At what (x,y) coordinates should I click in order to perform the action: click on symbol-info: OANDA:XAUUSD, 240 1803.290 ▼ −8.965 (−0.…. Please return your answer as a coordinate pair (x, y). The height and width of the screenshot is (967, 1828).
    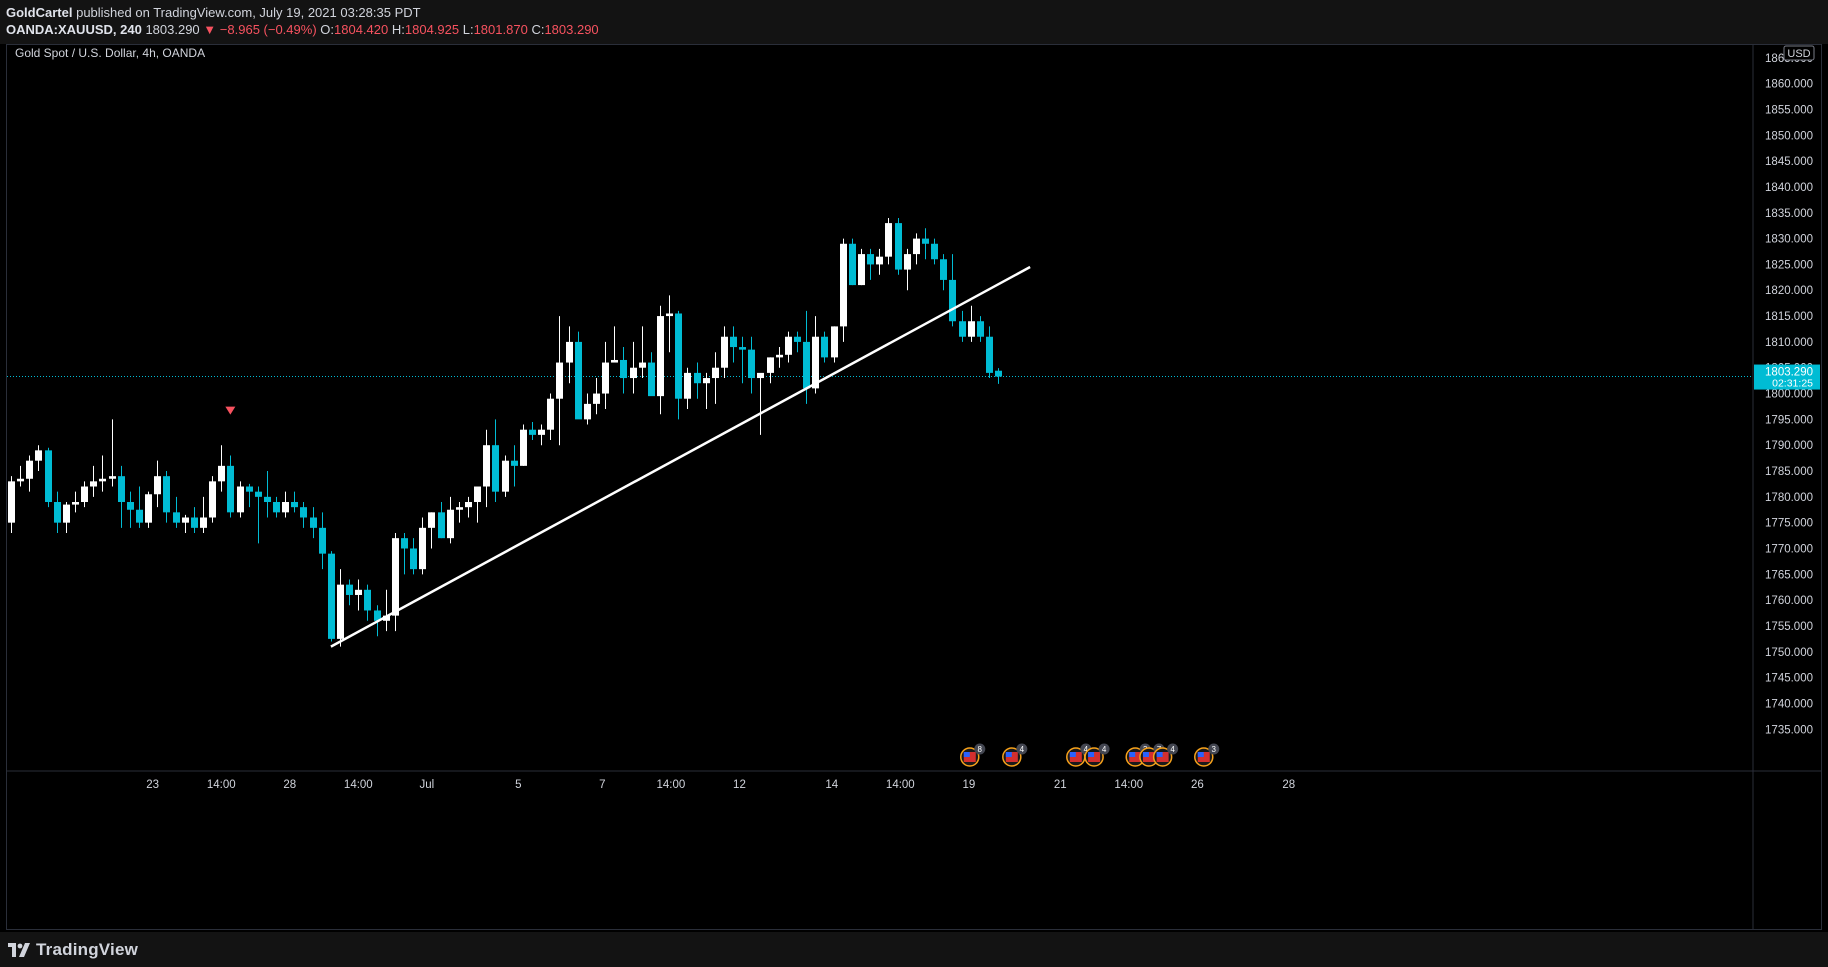
    Looking at the image, I should click on (302, 30).